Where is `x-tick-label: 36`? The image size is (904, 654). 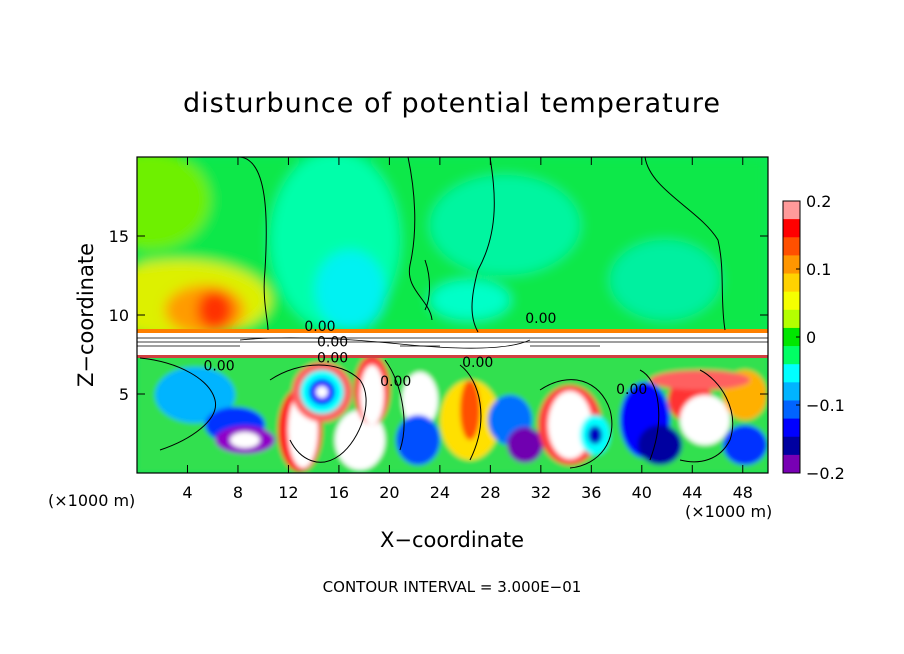
x-tick-label: 36 is located at coordinates (591, 492).